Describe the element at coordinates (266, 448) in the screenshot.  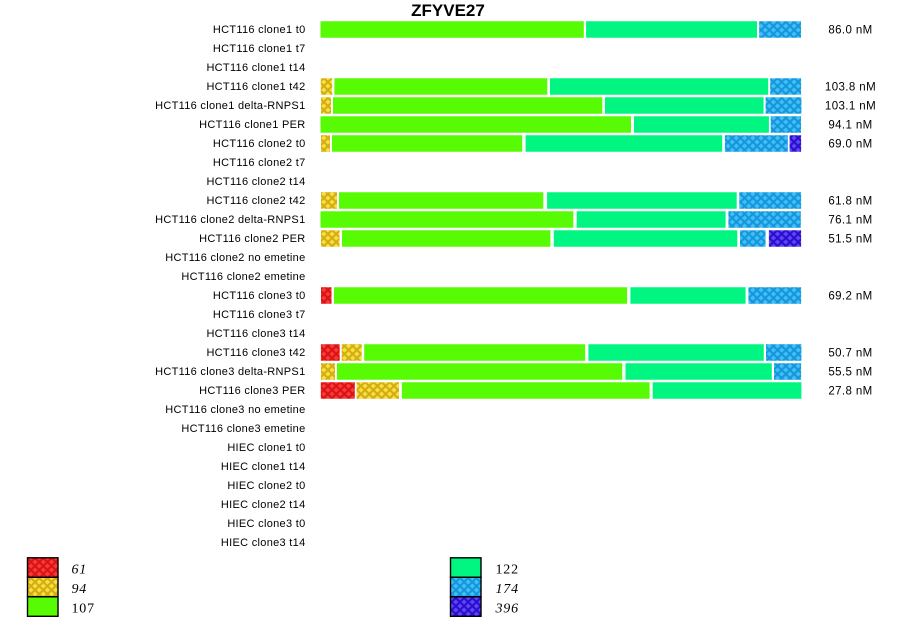
I see `svg-text: HIEC clone1 t0` at that location.